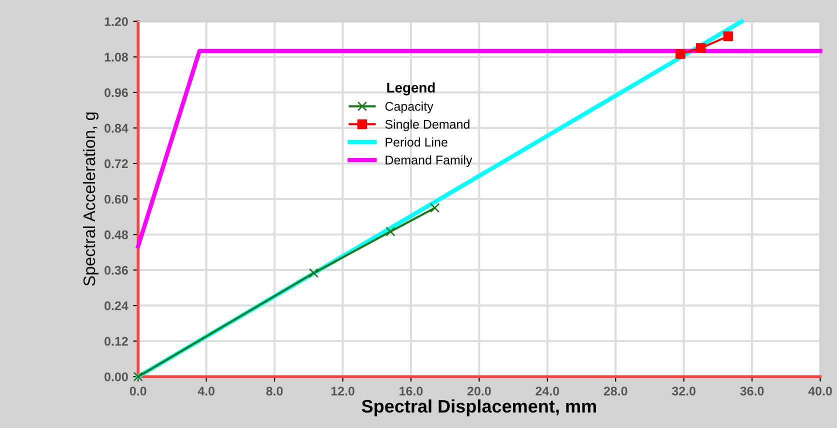  What do you see at coordinates (417, 142) in the screenshot?
I see `legend-label: Period Line` at bounding box center [417, 142].